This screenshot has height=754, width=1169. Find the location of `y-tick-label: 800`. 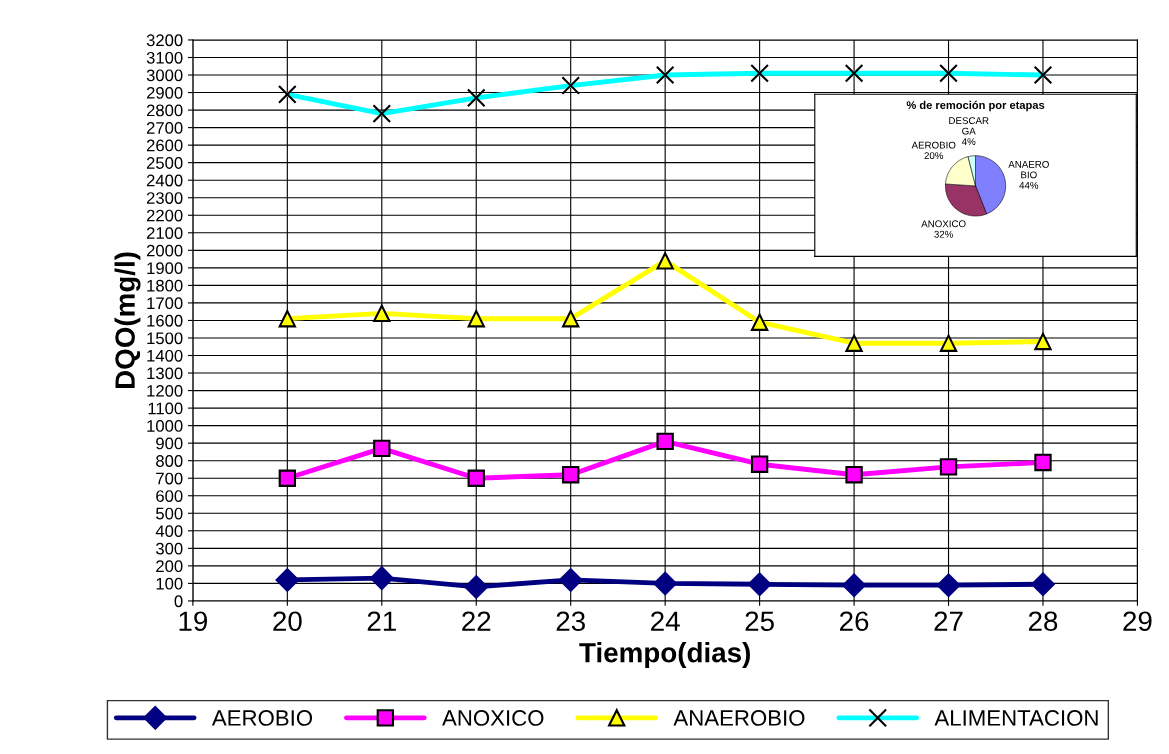

y-tick-label: 800 is located at coordinates (169, 461).